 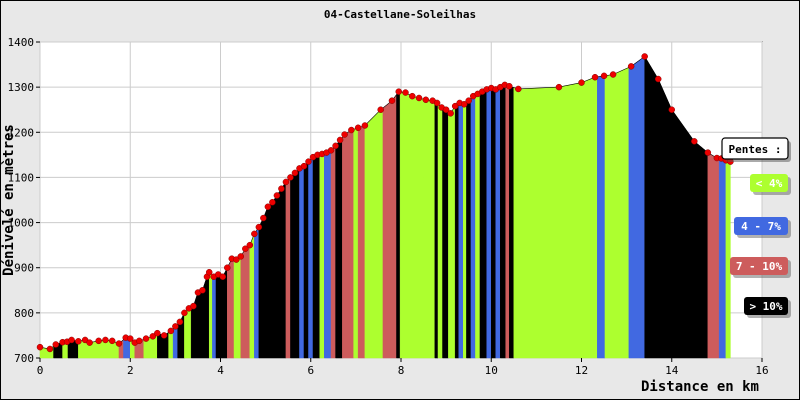 I want to click on y-tick-label: 1300, so click(x=21, y=87).